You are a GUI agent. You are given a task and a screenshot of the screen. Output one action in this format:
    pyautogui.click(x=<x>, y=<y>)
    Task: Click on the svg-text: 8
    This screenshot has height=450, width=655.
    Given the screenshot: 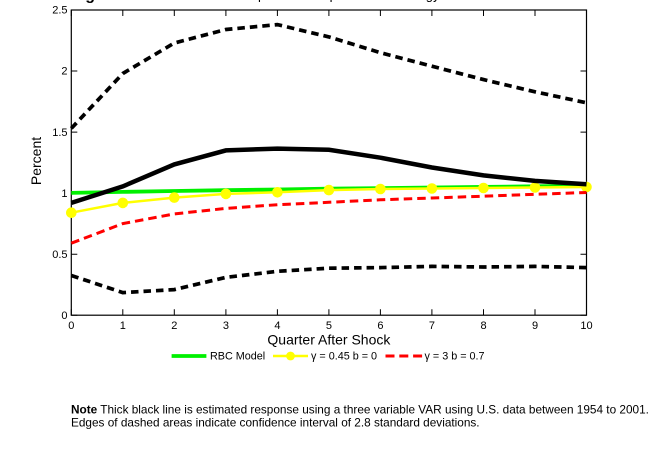 What is the action you would take?
    pyautogui.click(x=483, y=326)
    